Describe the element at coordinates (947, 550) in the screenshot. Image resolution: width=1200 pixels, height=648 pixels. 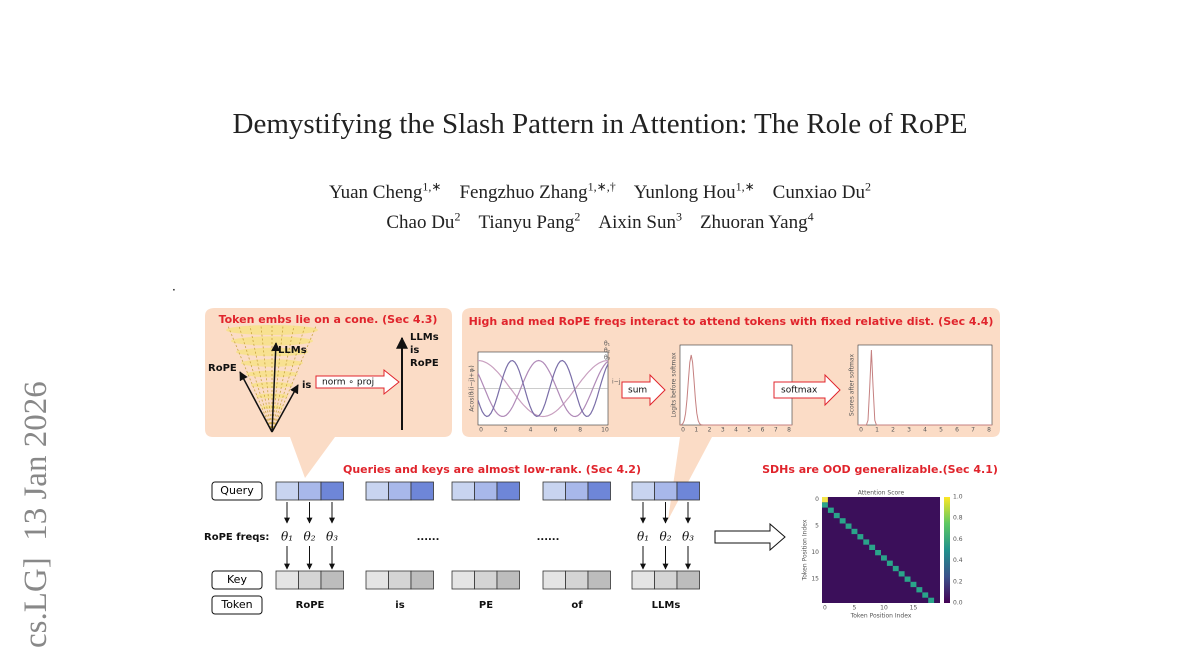
I see `colorbar` at that location.